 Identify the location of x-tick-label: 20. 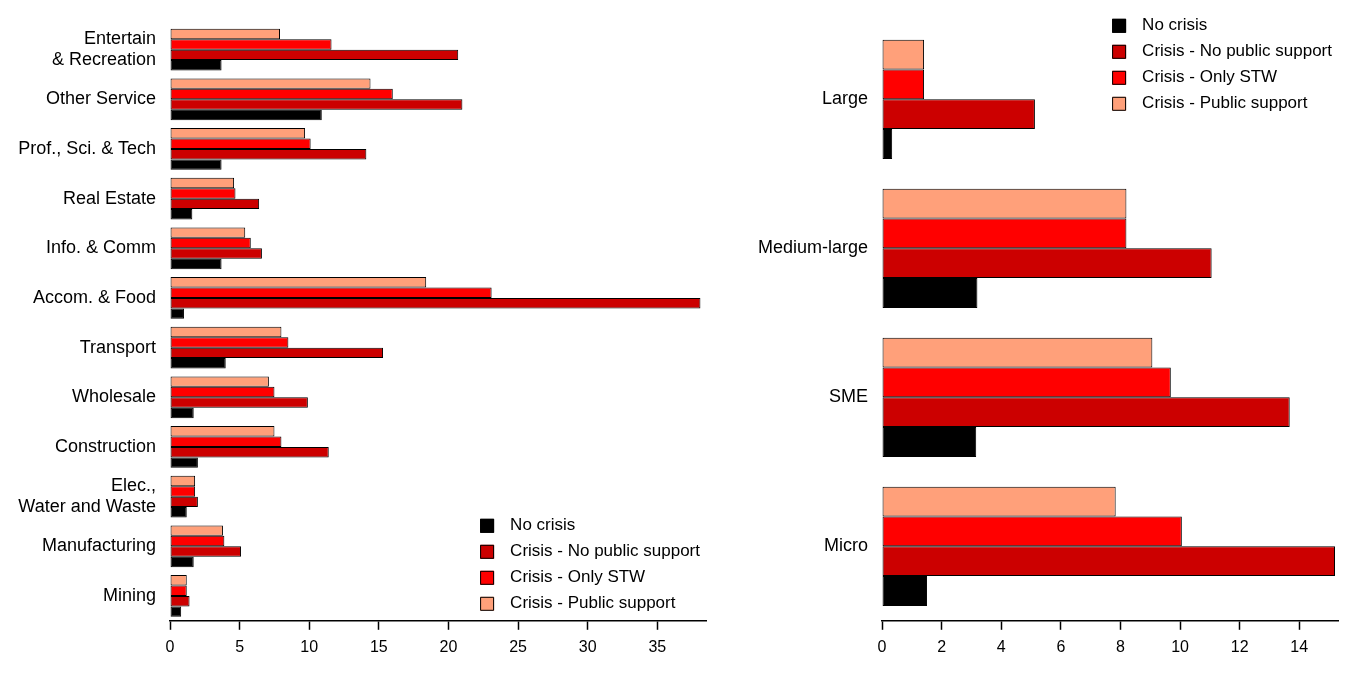
(448, 646).